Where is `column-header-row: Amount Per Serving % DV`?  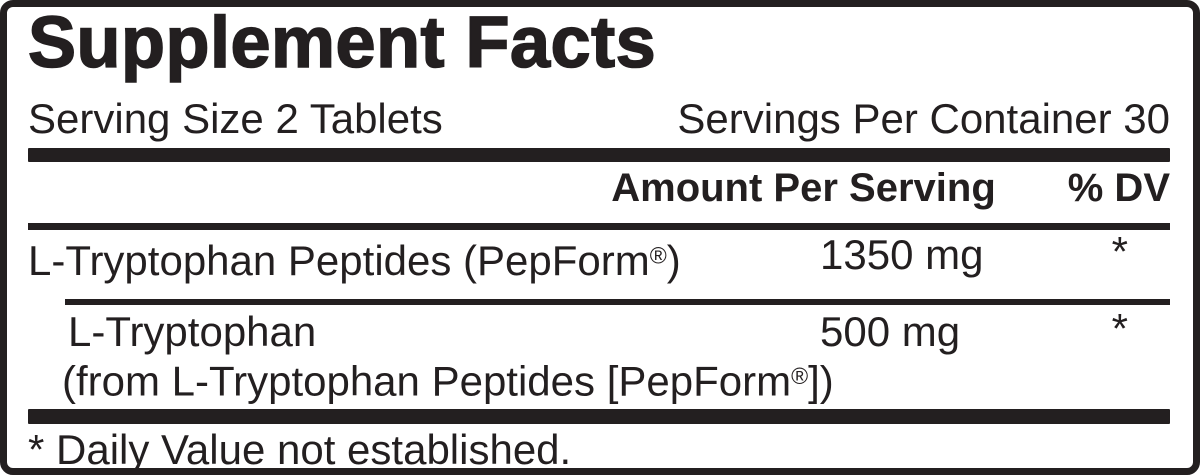
column-header-row: Amount Per Serving % DV is located at coordinates (599, 188).